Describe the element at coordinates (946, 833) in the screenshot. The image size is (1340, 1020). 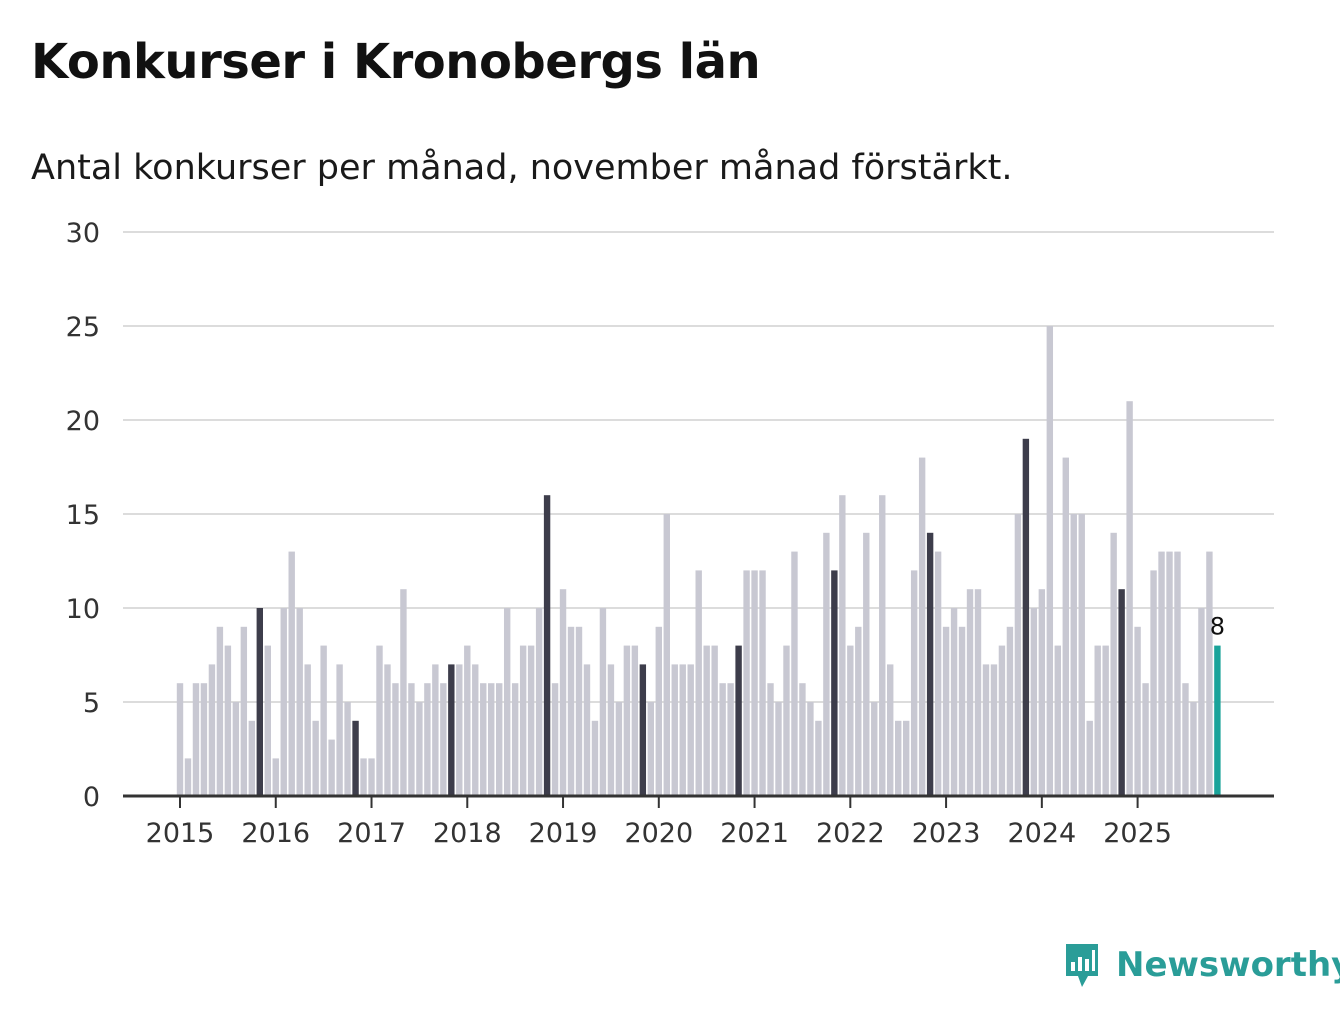
I see `x-tick-label: 2023` at that location.